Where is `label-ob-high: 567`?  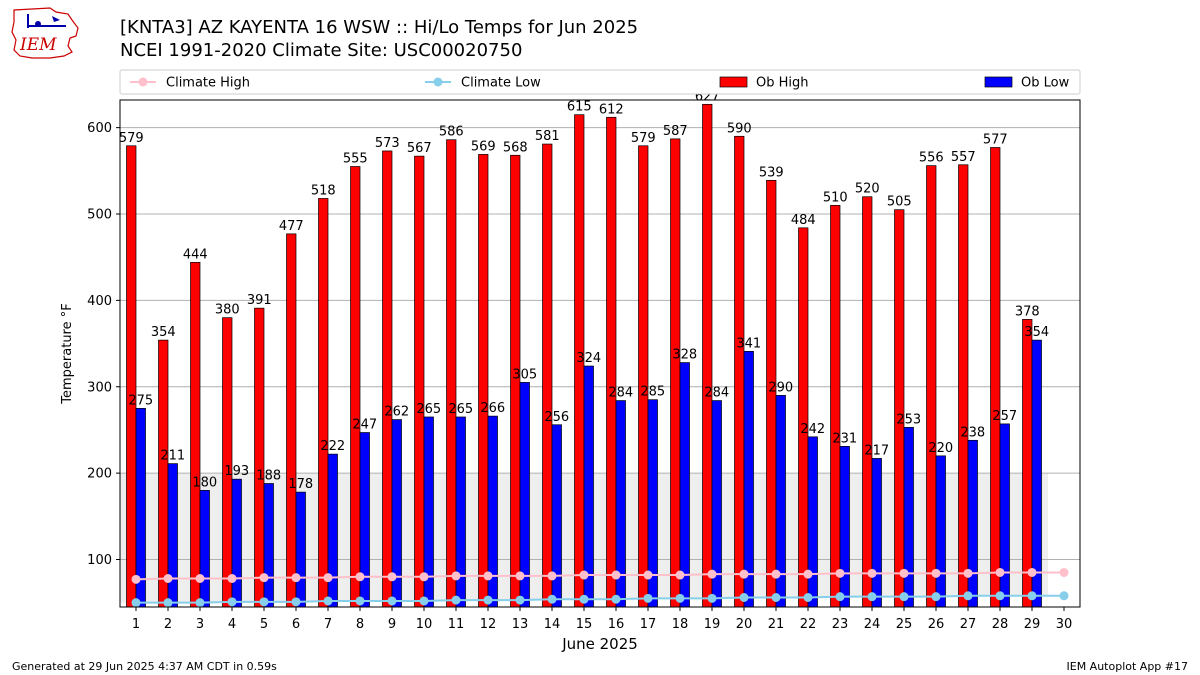
label-ob-high: 567 is located at coordinates (419, 148).